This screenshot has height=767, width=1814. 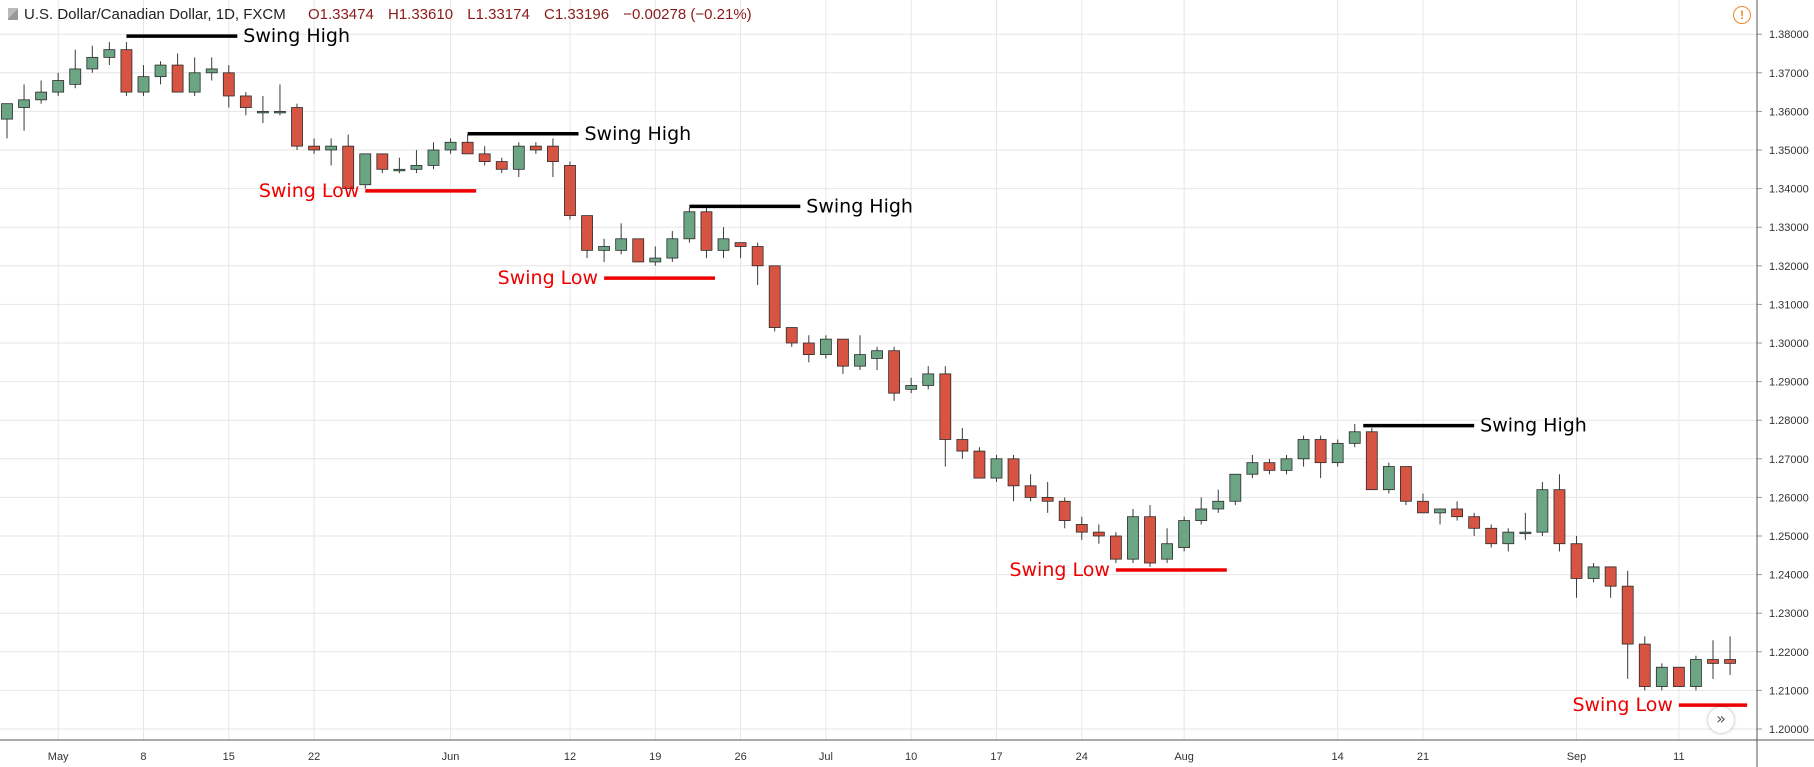 What do you see at coordinates (1789, 421) in the screenshot?
I see `y-tick-label: 1.28000` at bounding box center [1789, 421].